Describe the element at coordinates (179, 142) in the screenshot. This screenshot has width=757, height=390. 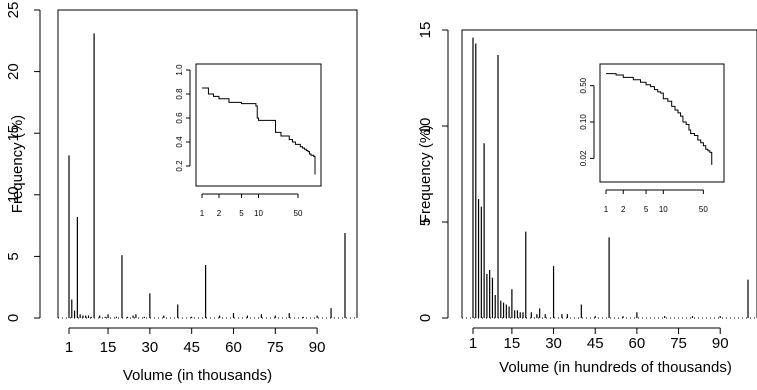
I see `inset-y-tick-label: 0.4` at that location.